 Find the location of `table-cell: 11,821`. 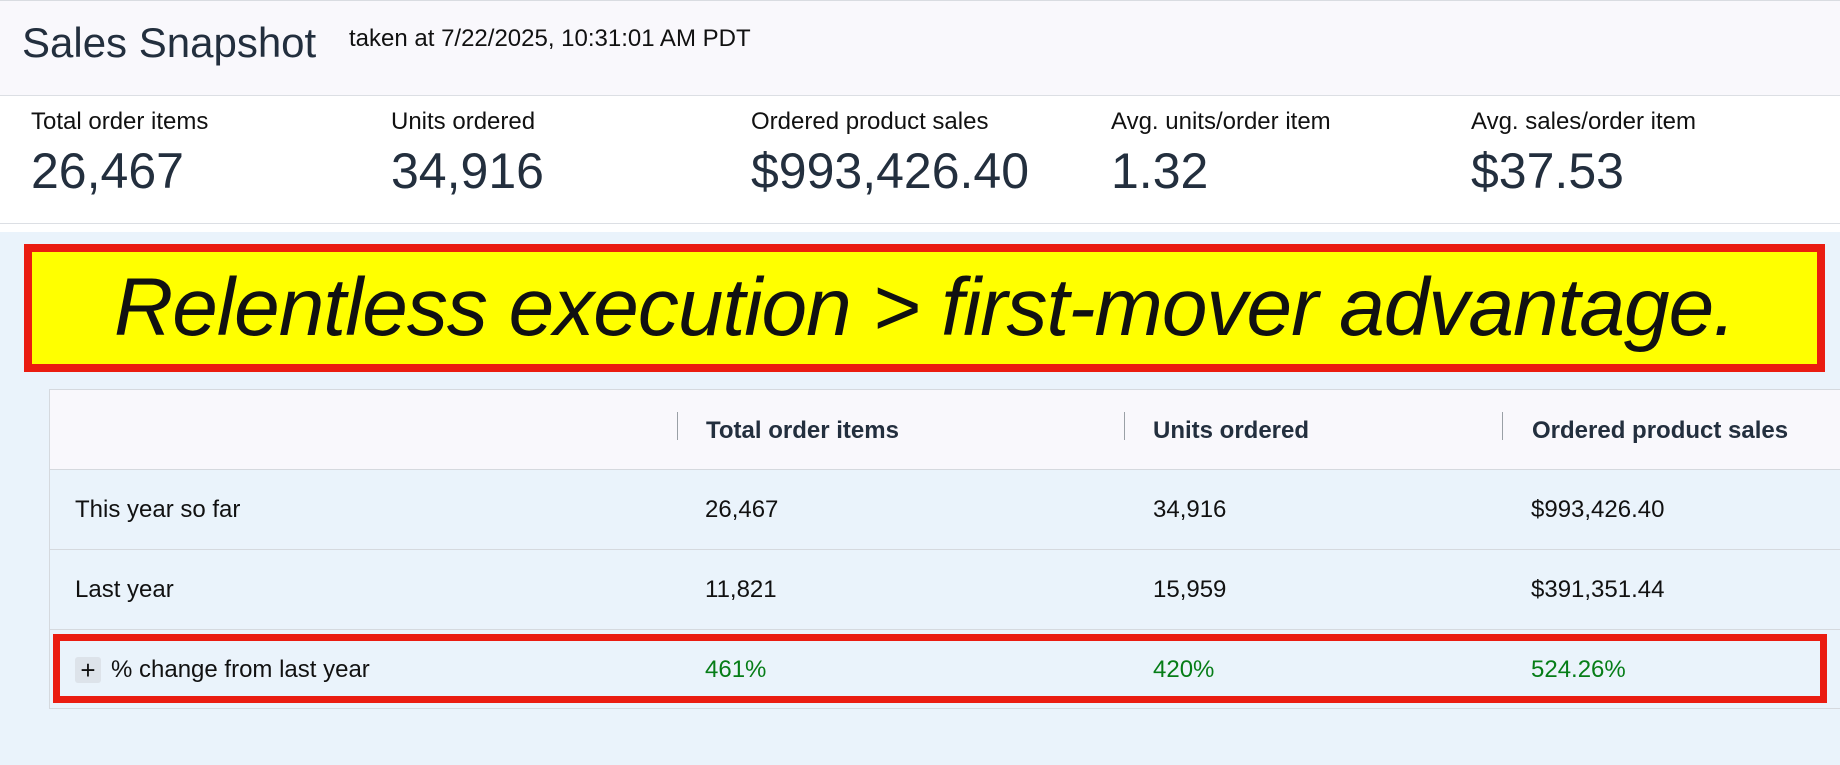

table-cell: 11,821 is located at coordinates (741, 589).